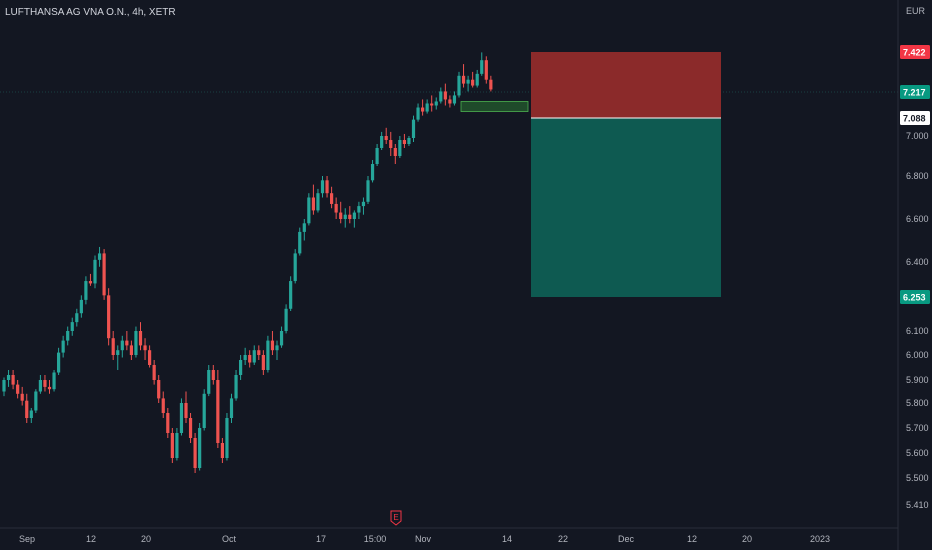 Image resolution: width=932 pixels, height=550 pixels. I want to click on time-axis: Sep 12 20 Oct 17 15:00 Nov 14 22 Dec 12 20 2023, so click(424, 539).